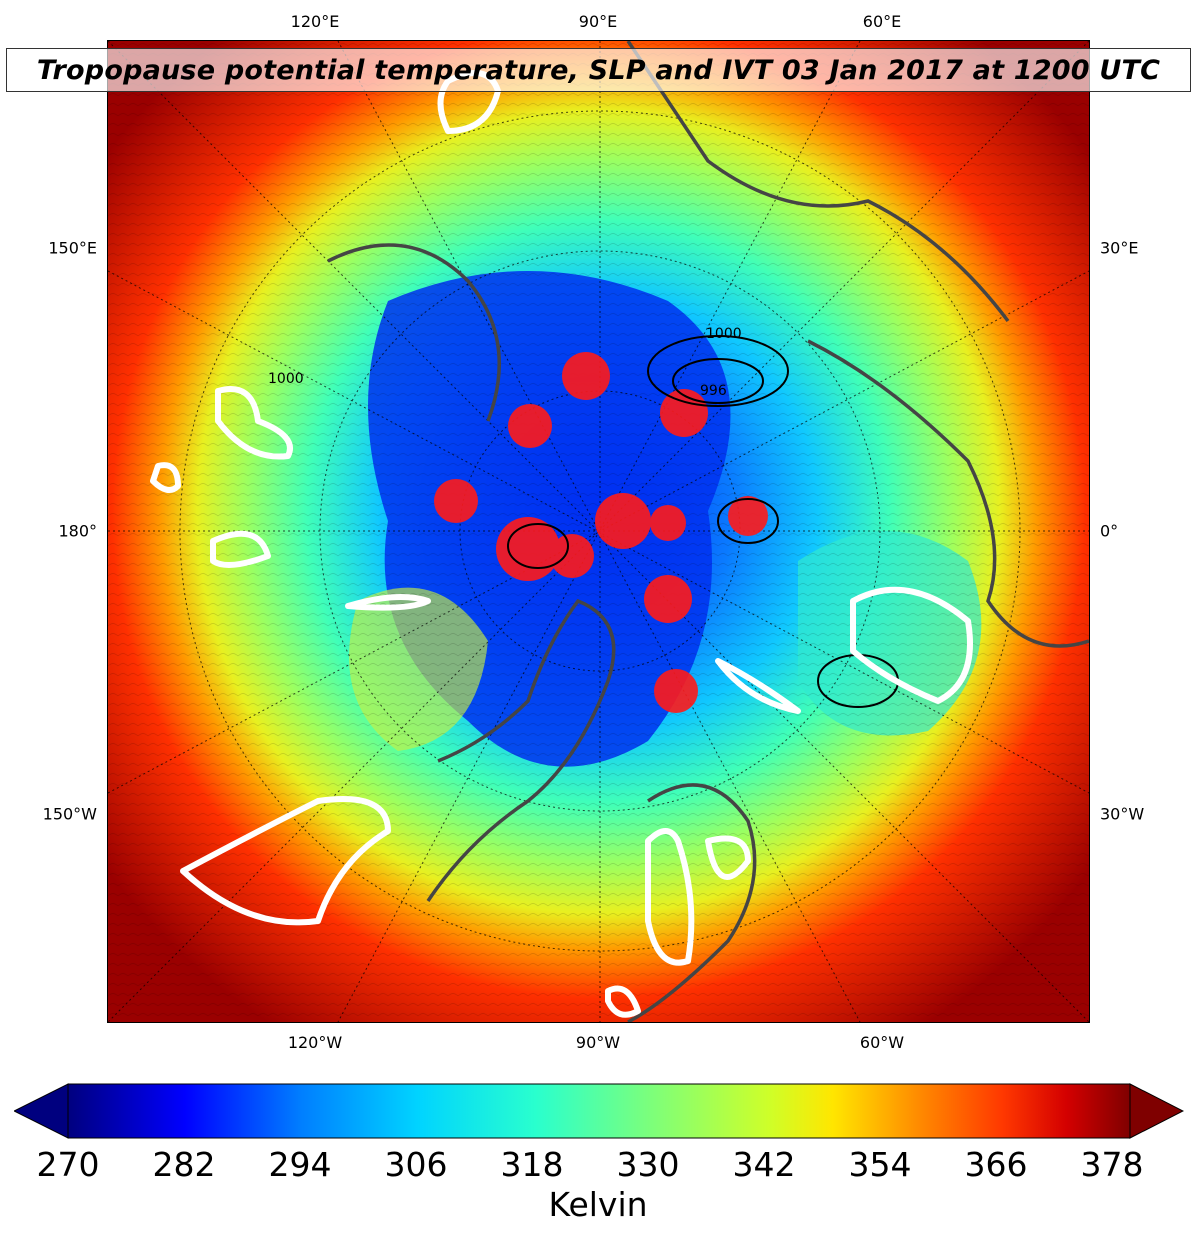  Describe the element at coordinates (184, 1164) in the screenshot. I see `colorbar-tick-label: 282` at that location.